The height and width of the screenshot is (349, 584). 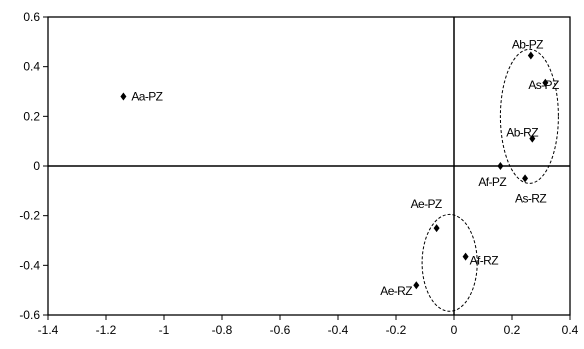 What do you see at coordinates (527, 44) in the screenshot?
I see `data-point-label: Ab-PZ` at bounding box center [527, 44].